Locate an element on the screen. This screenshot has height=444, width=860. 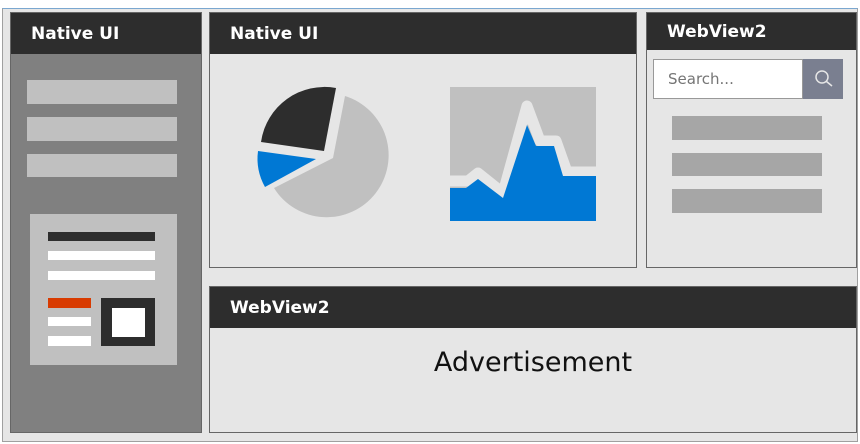
pie-slice-dark is located at coordinates (298, 118).